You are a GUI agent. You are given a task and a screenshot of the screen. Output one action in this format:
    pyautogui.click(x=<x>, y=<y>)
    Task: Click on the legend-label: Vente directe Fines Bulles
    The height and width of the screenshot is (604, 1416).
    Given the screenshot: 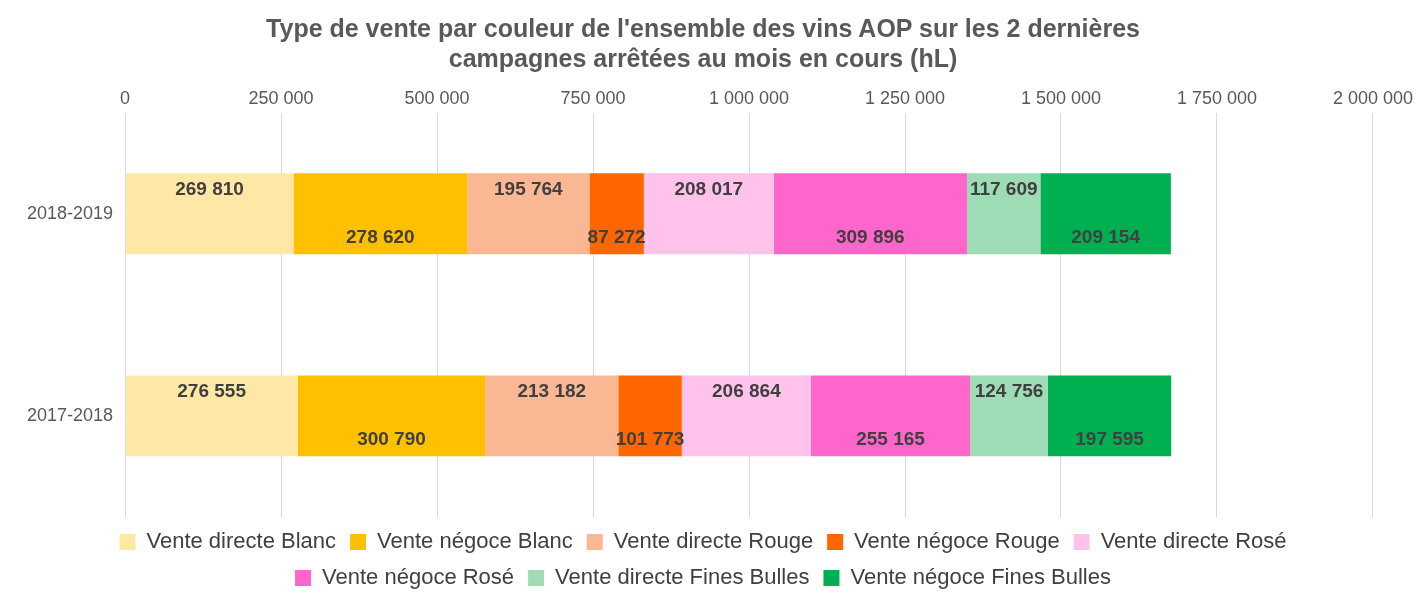 What is the action you would take?
    pyautogui.click(x=682, y=577)
    